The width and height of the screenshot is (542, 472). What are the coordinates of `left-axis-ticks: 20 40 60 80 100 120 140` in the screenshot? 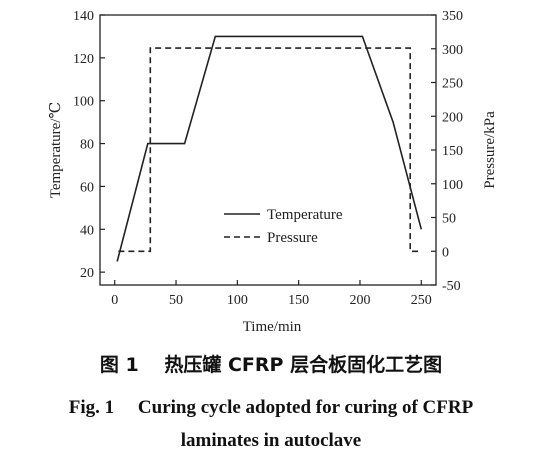 It's located at (89, 145).